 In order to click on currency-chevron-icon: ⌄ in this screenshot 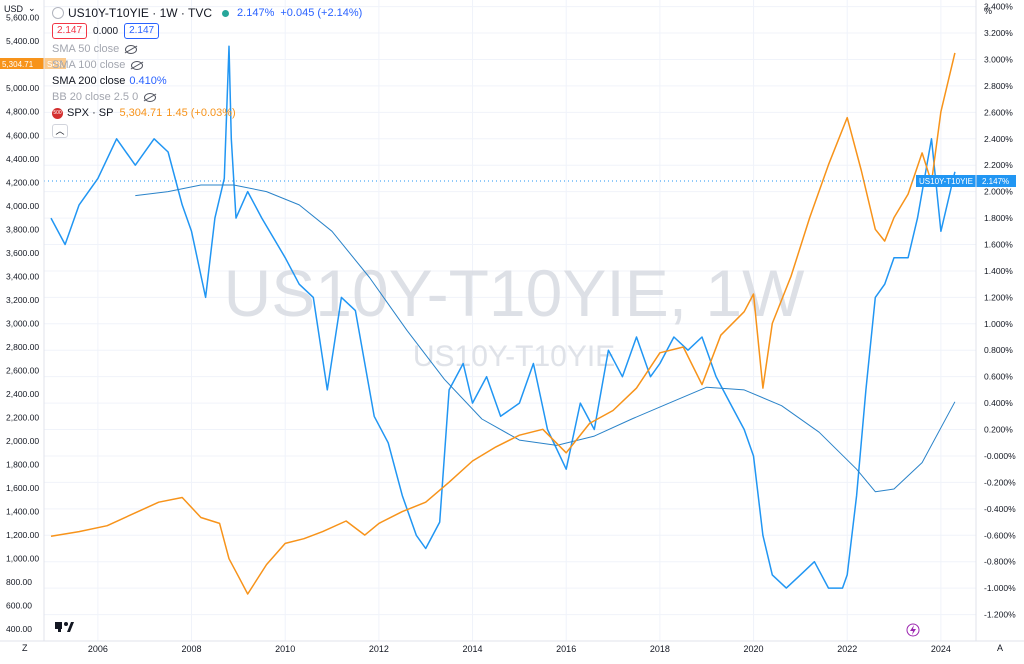, I will do `click(32, 8)`.